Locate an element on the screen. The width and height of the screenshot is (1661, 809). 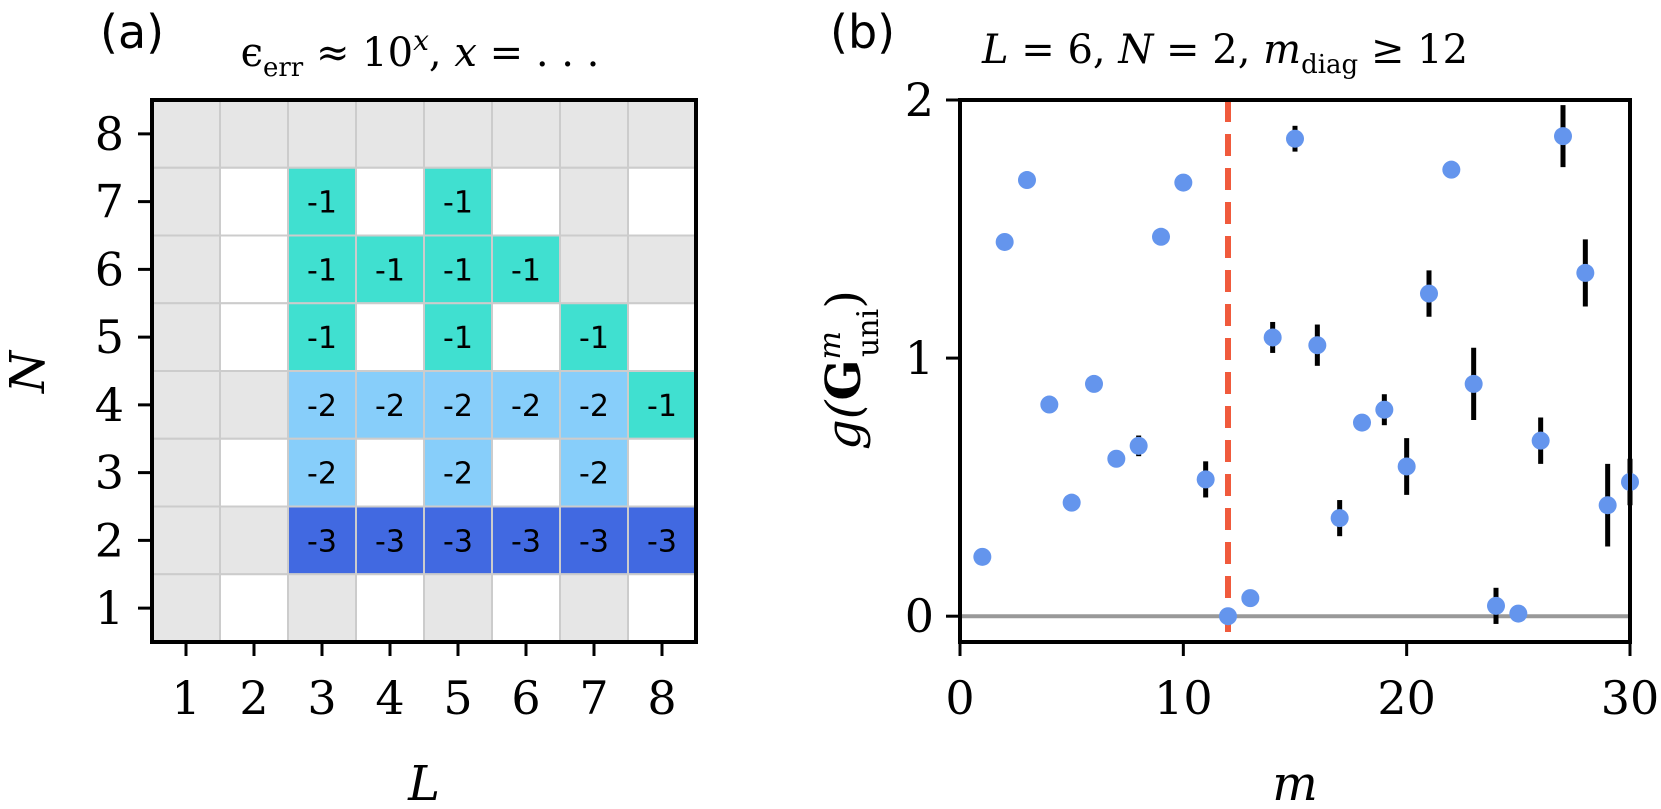
panel-b-label: (b) is located at coordinates (862, 32).